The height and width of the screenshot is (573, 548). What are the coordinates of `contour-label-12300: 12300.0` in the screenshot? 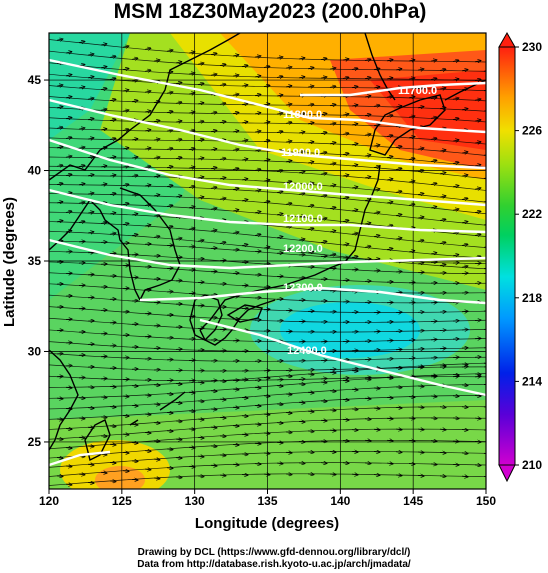 It's located at (303, 288).